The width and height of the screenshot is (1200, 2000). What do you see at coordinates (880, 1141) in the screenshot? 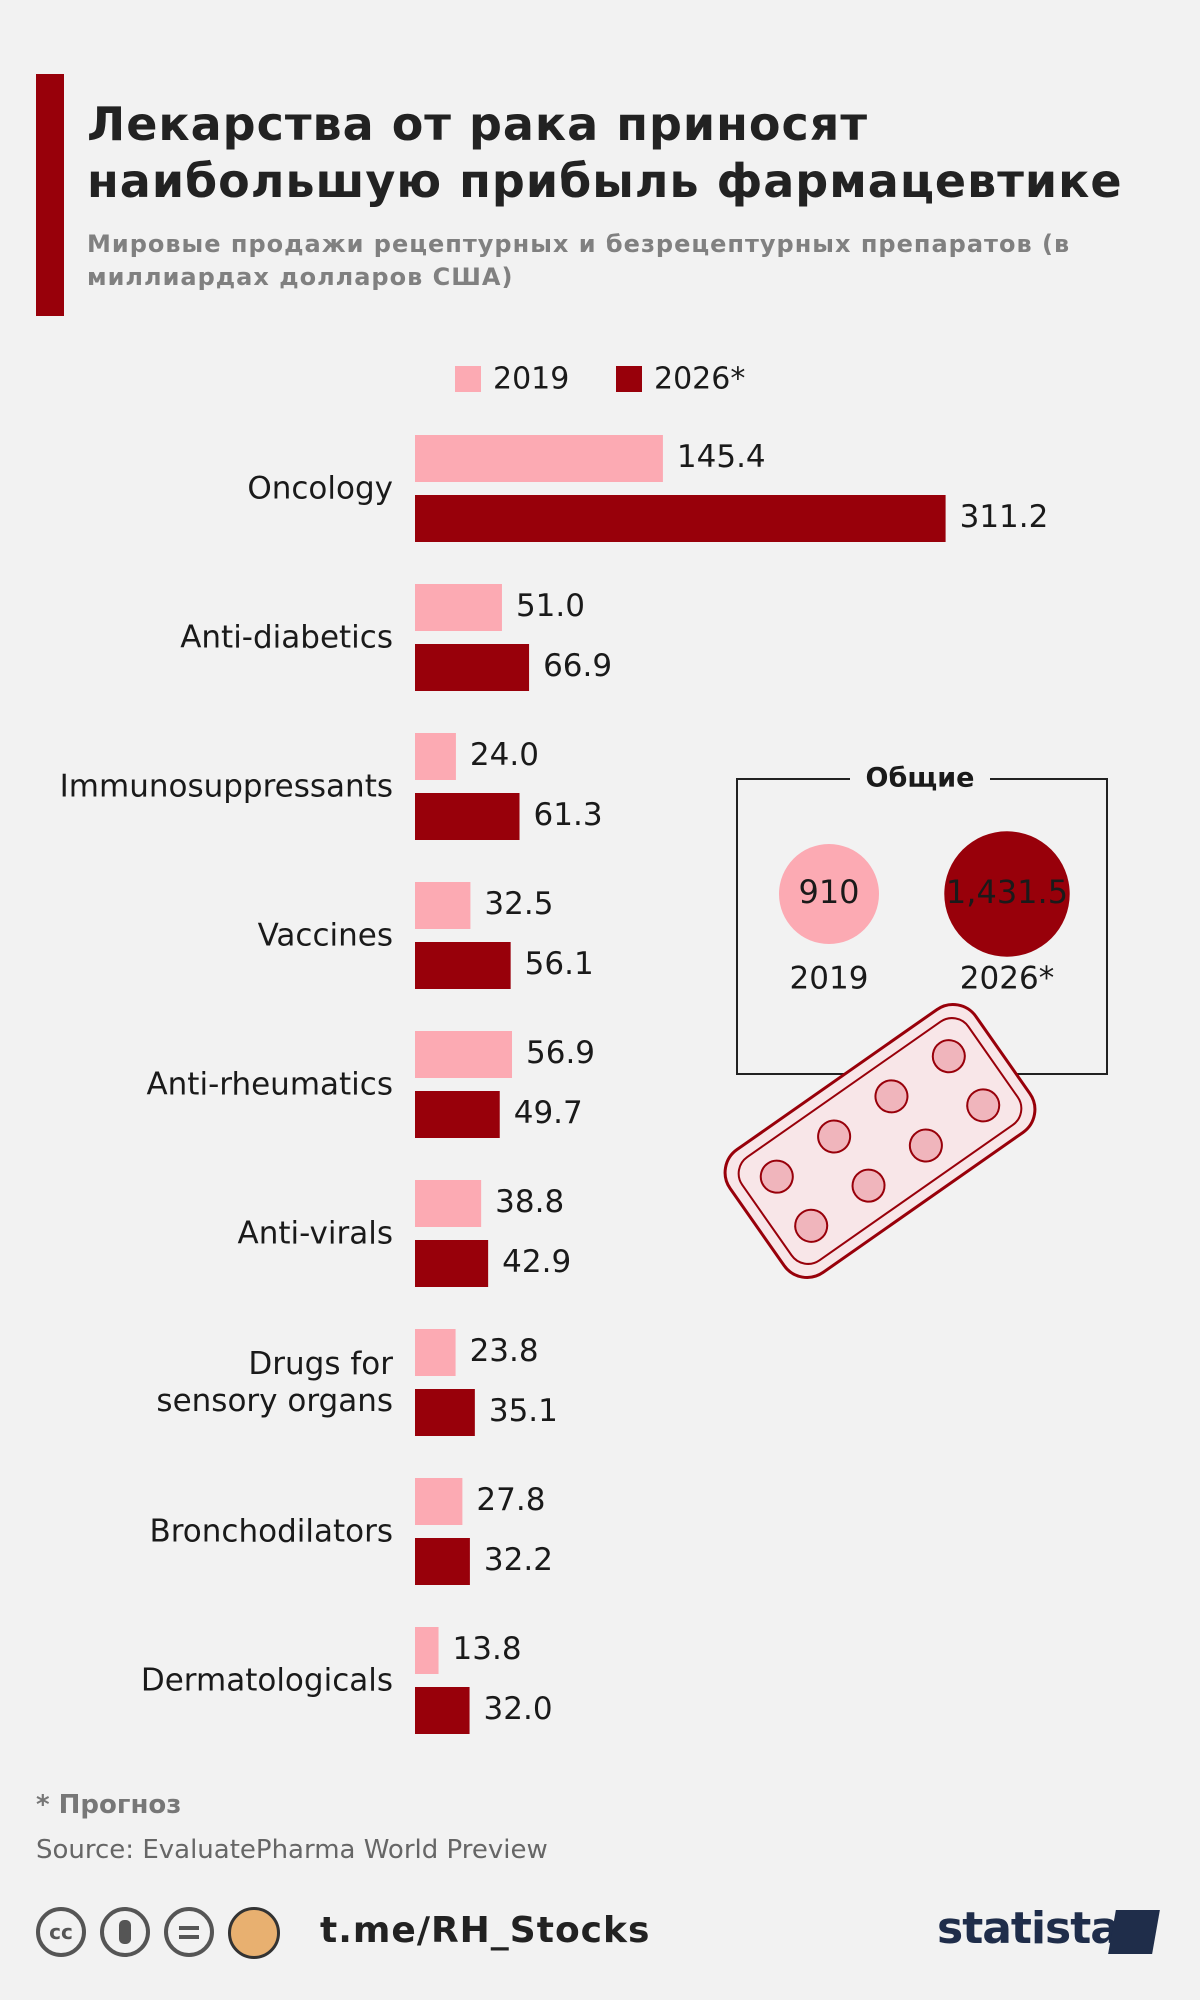
I see `pill-blister` at bounding box center [880, 1141].